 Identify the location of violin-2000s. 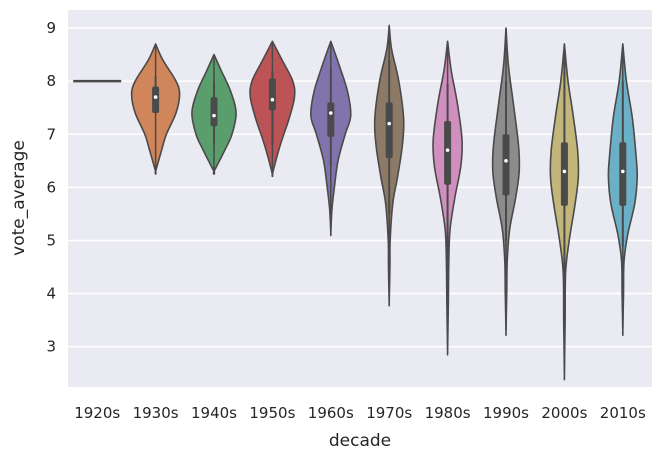
(564, 212).